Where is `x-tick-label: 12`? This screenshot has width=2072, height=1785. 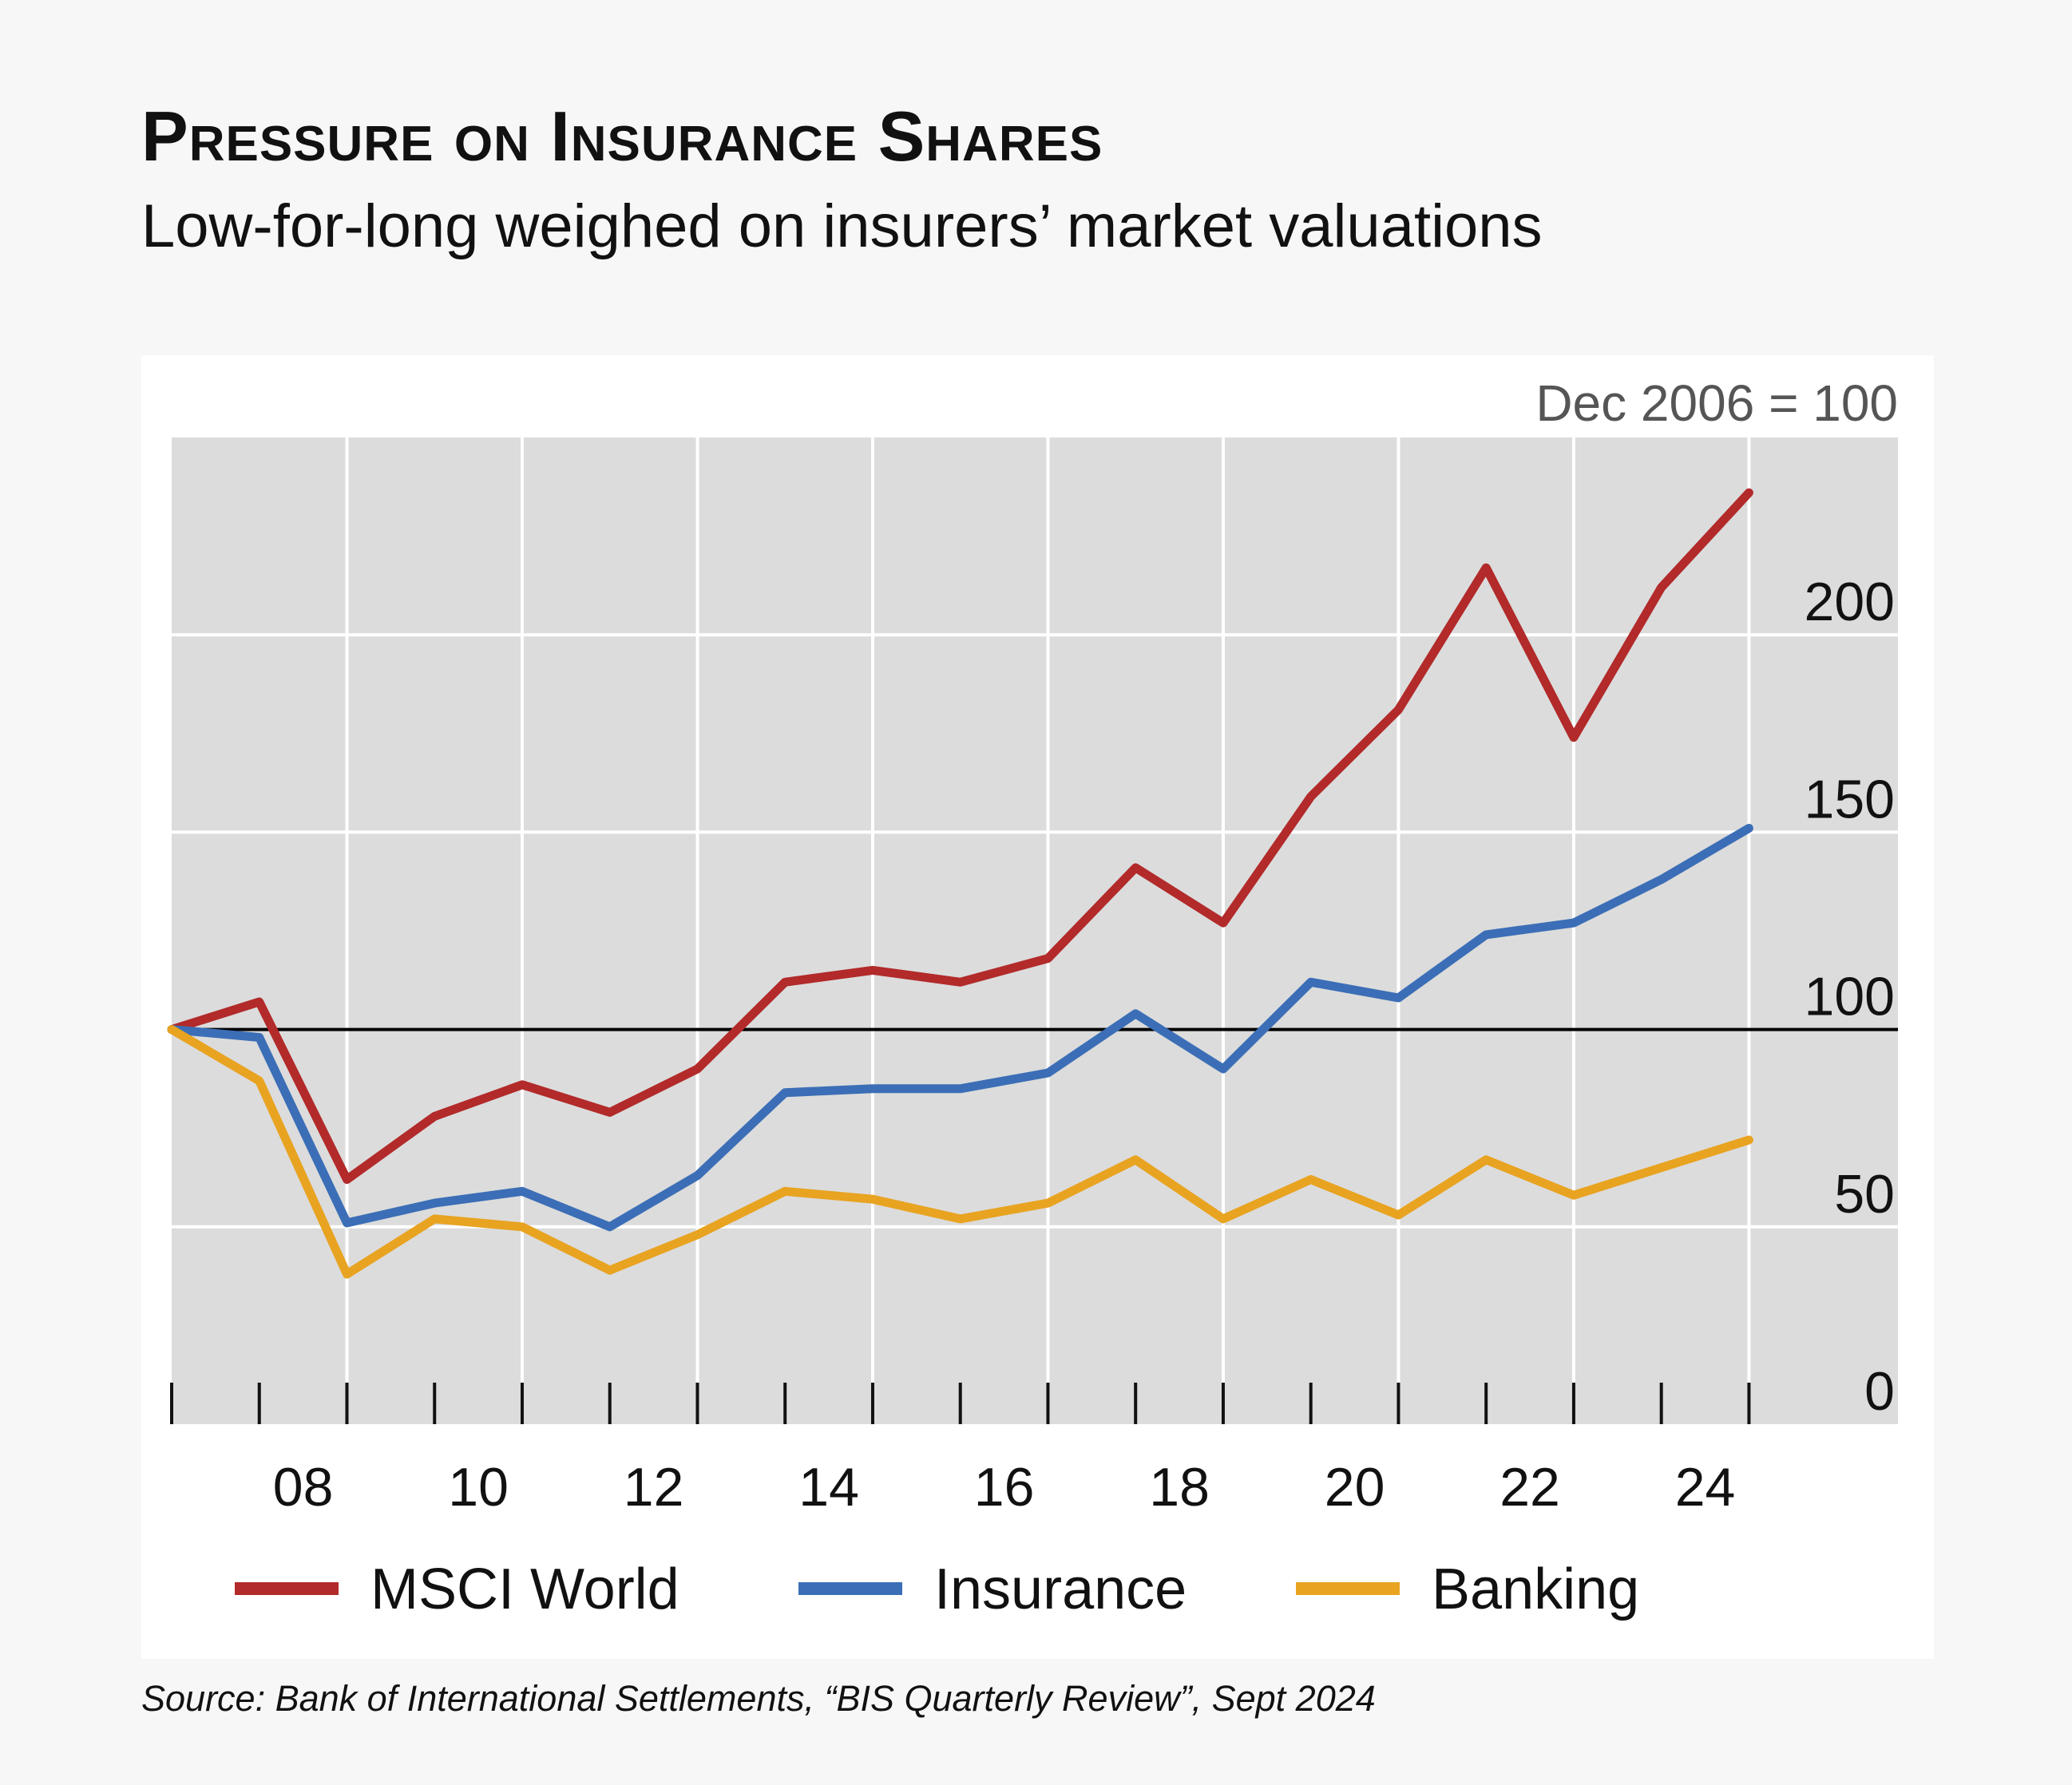
x-tick-label: 12 is located at coordinates (654, 1487).